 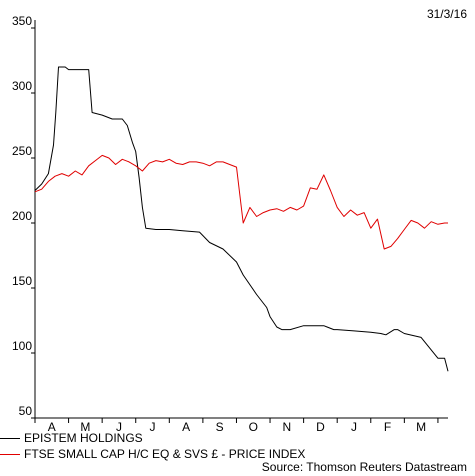 What do you see at coordinates (22, 86) in the screenshot?
I see `y-tick-label: 300` at bounding box center [22, 86].